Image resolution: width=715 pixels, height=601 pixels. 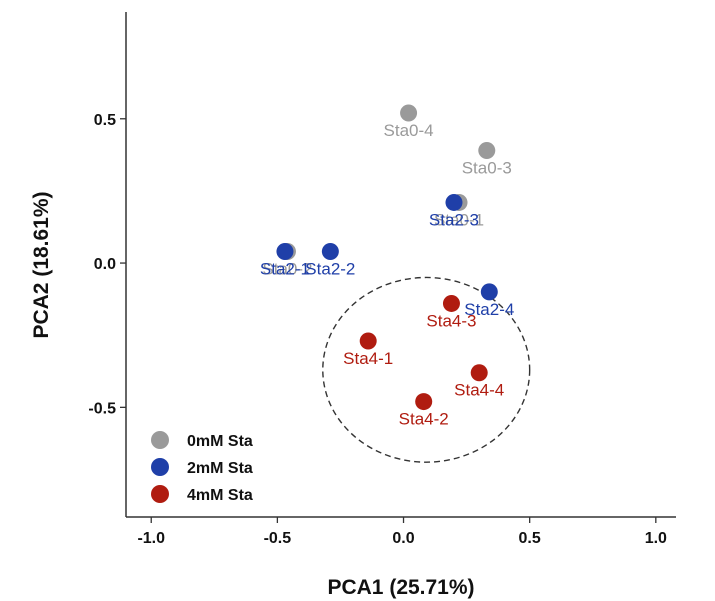 What do you see at coordinates (400, 587) in the screenshot?
I see `x-axis-title: PCA1 (25.71%)` at bounding box center [400, 587].